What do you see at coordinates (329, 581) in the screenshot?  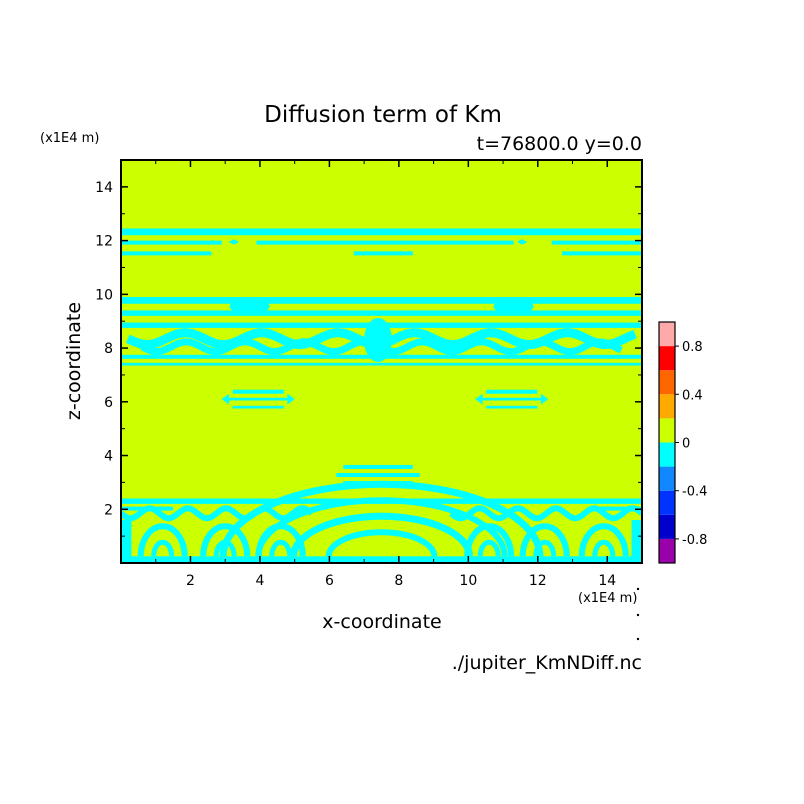 I see `x-tick-label: 6` at bounding box center [329, 581].